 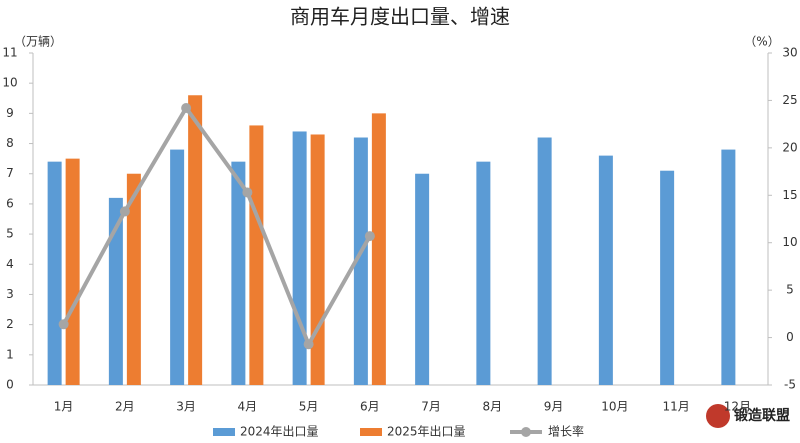 What do you see at coordinates (789, 100) in the screenshot?
I see `y2-tick-label: 25` at bounding box center [789, 100].